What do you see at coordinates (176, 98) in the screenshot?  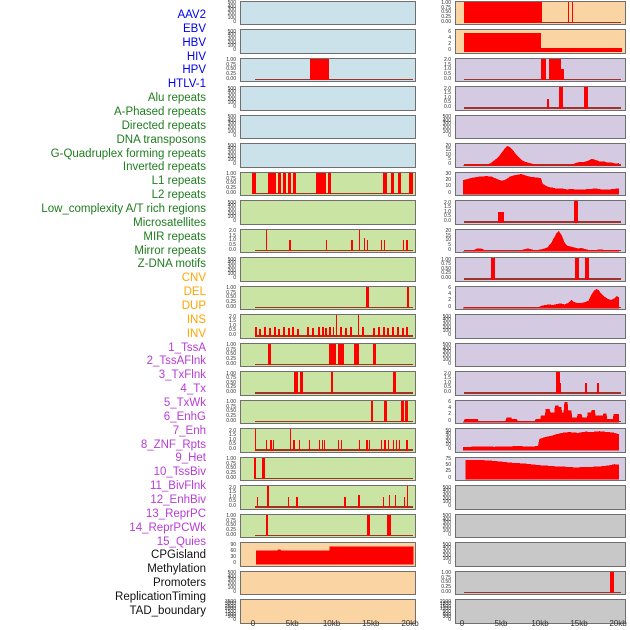 I see `track-label-Alu repeats: Alu repeats` at bounding box center [176, 98].